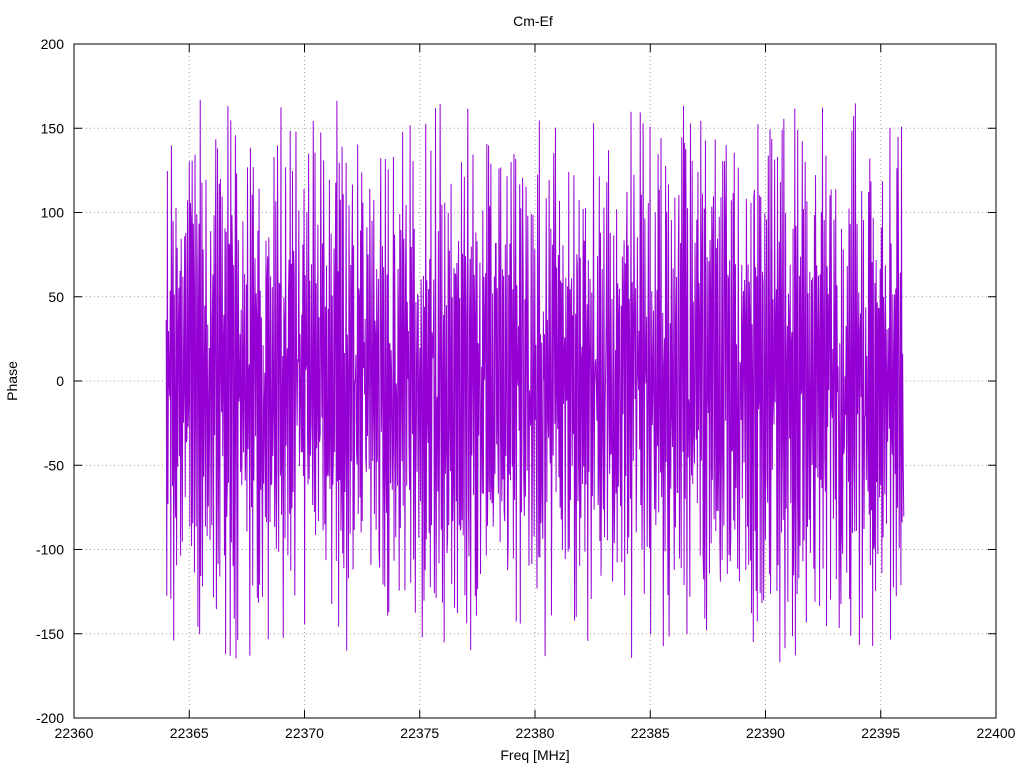 The width and height of the screenshot is (1024, 768). I want to click on x-tick-label: 22385, so click(650, 733).